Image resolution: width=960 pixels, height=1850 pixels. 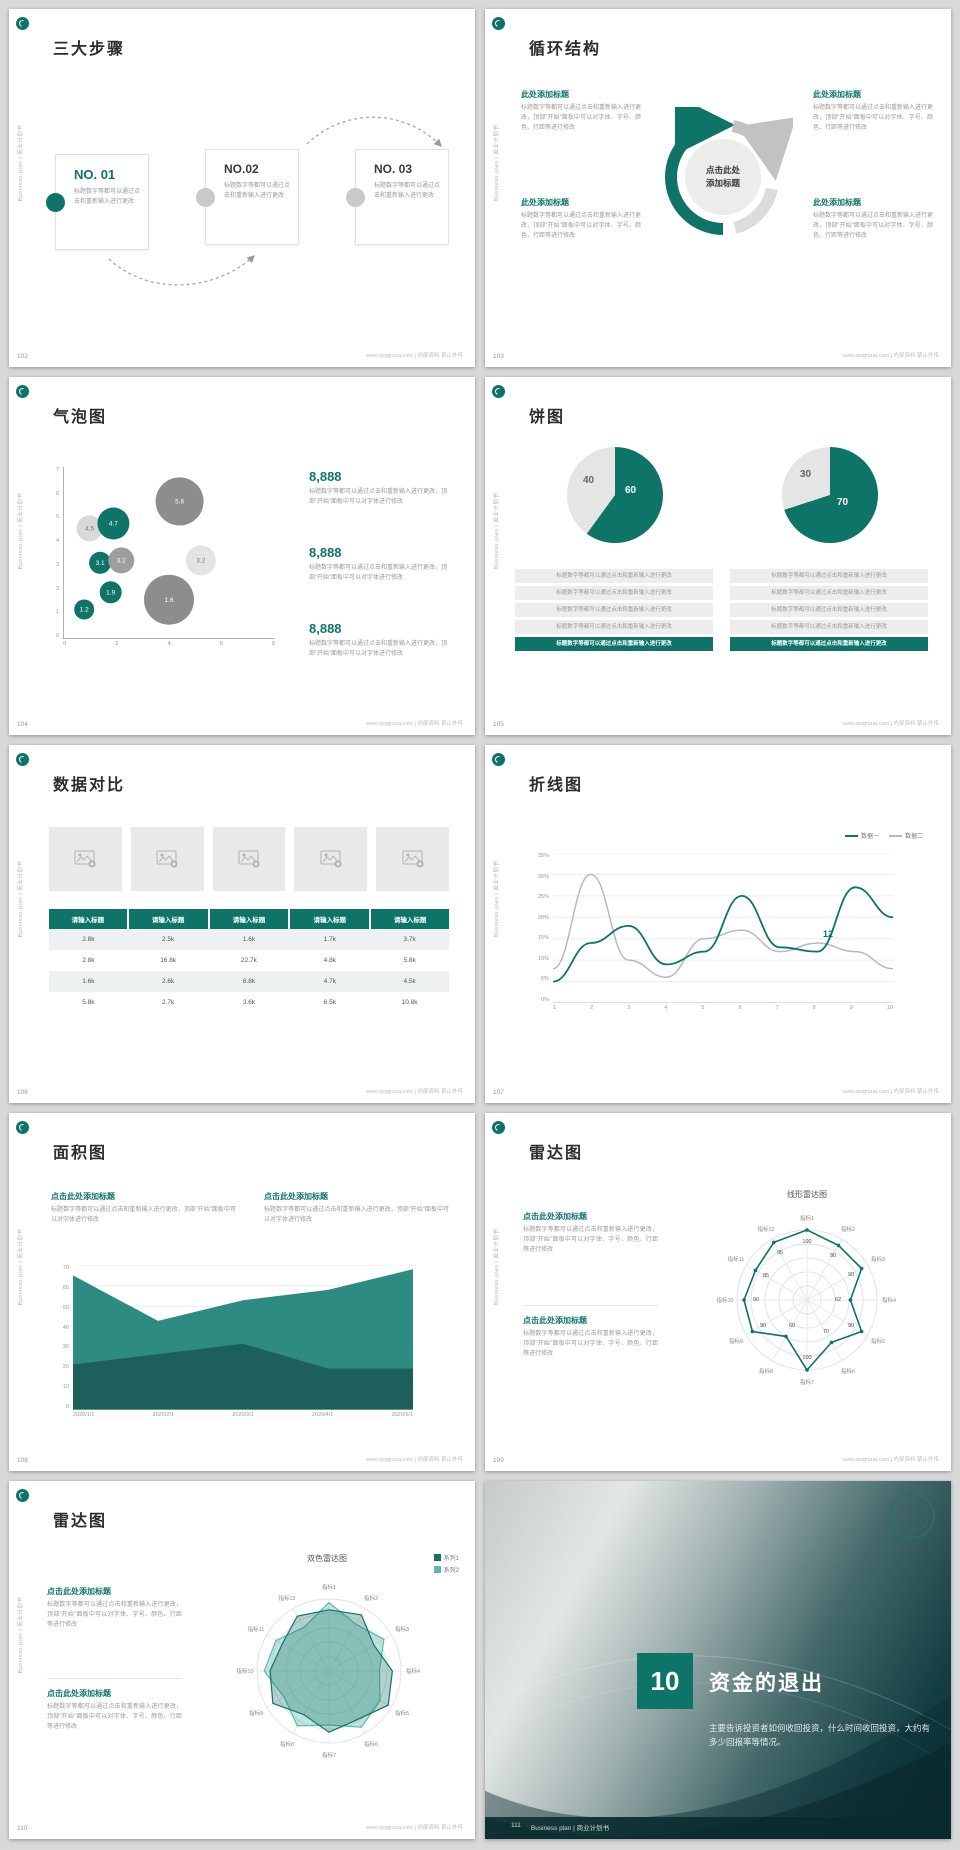 What do you see at coordinates (543, 856) in the screenshot?
I see `y-axis-tick: 35%` at bounding box center [543, 856].